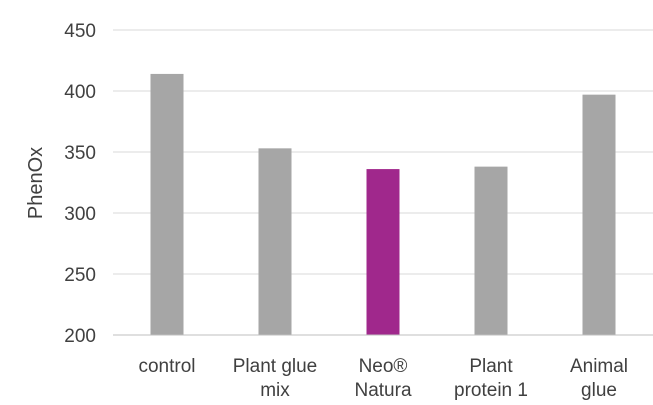 The width and height of the screenshot is (653, 405). Describe the element at coordinates (491, 366) in the screenshot. I see `x-tick-label: Plant` at that location.